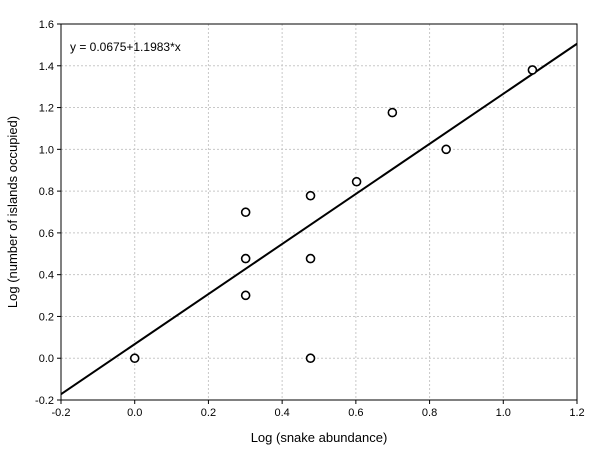 The width and height of the screenshot is (598, 459). What do you see at coordinates (44, 213) in the screenshot?
I see `y-tick-labels: -0.2 0.0 0.2 0.4 0.6 0.8 1.0 1.2 1.4 1.6` at bounding box center [44, 213].